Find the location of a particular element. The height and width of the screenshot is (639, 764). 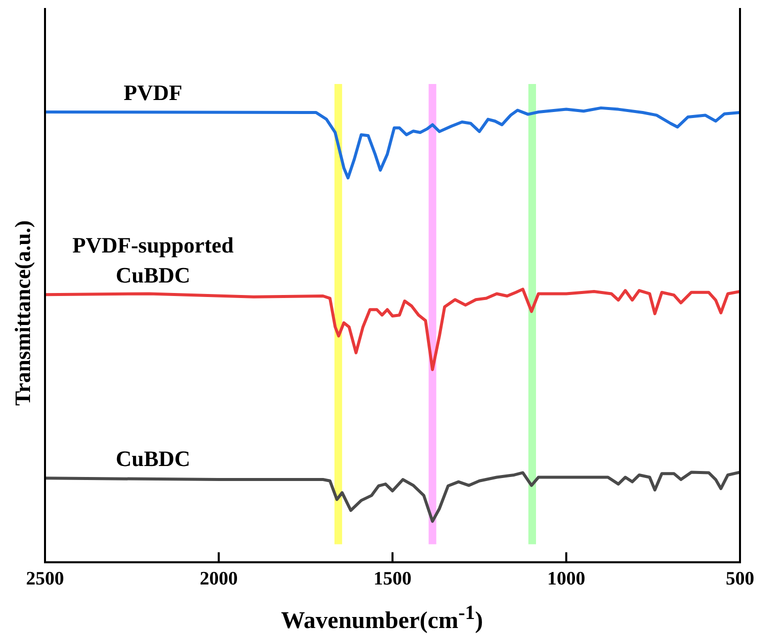

x-tick-label: 2500 is located at coordinates (45, 579).